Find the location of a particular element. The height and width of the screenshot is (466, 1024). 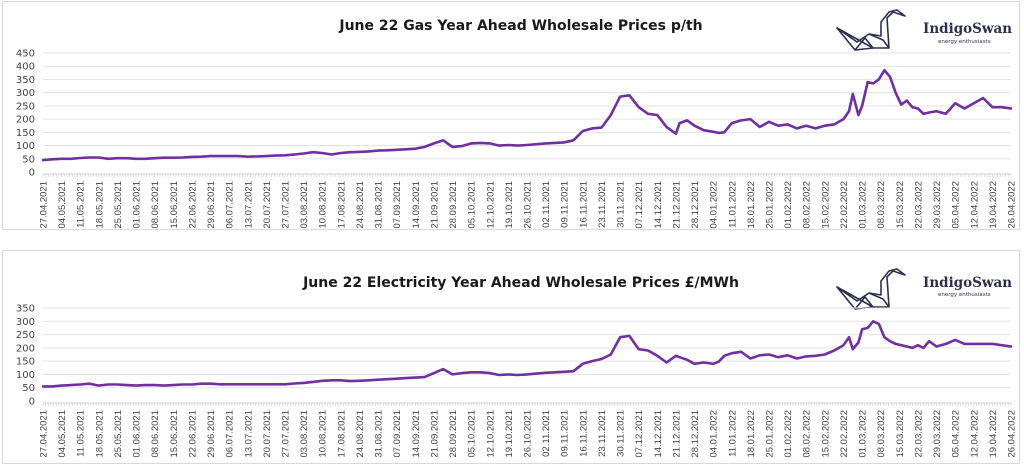

x-tick-label: 16.11.2021 is located at coordinates (583, 204).